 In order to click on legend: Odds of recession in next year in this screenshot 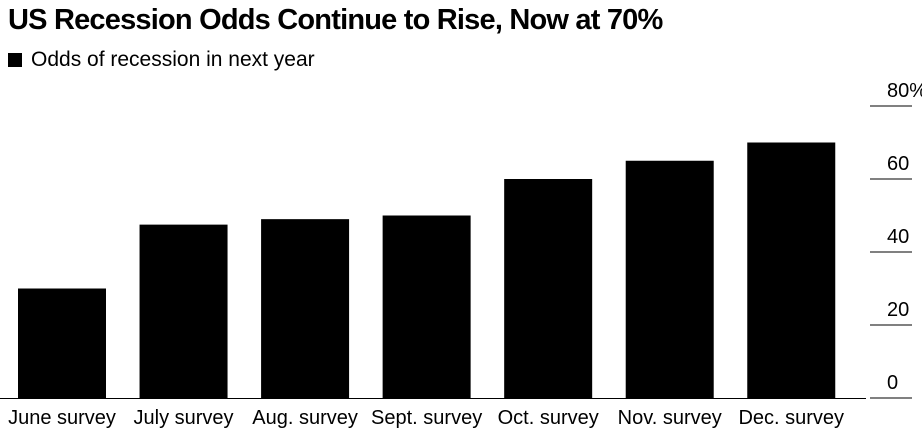, I will do `click(161, 60)`.